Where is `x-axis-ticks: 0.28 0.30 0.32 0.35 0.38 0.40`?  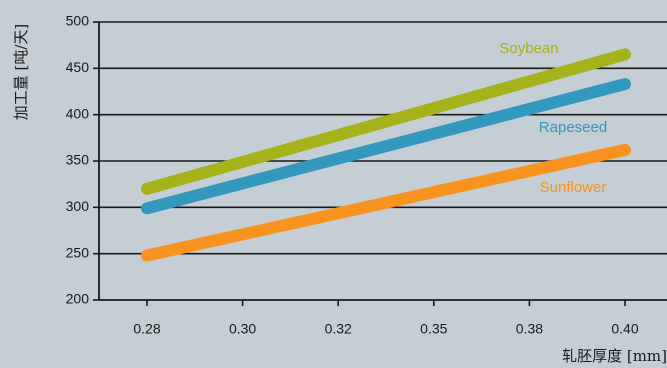
x-axis-ticks: 0.28 0.30 0.32 0.35 0.38 0.40 is located at coordinates (386, 318).